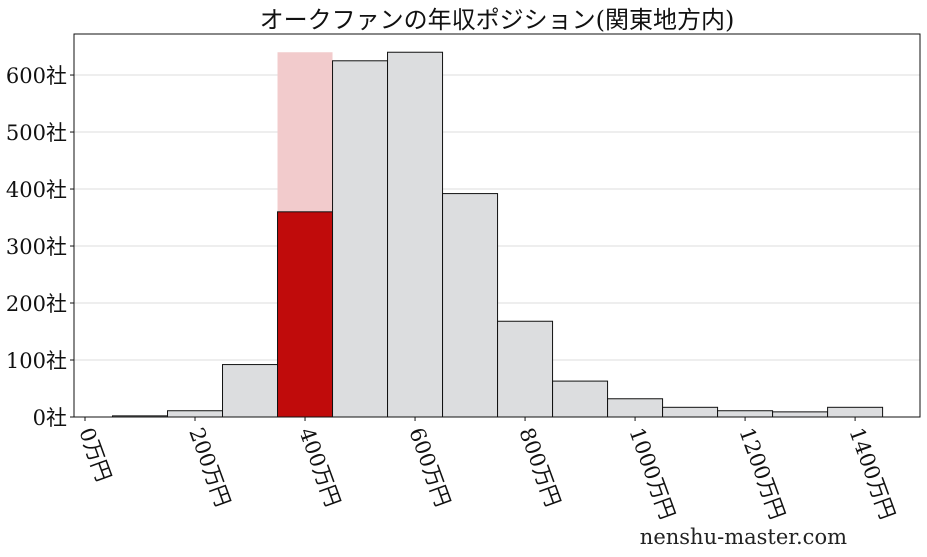 This screenshot has height=557, width=927. Describe the element at coordinates (429, 467) in the screenshot. I see `x-tick-label: 600万円` at that location.